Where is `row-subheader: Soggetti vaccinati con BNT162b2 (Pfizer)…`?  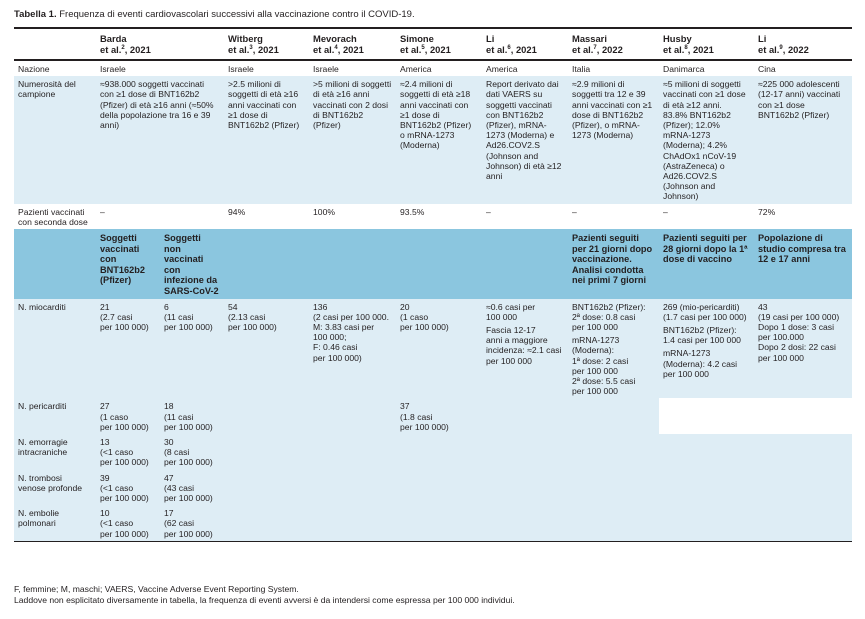
row-subheader: Soggetti vaccinati con BNT162b2 (Pfizer)… is located at coordinates (433, 264).